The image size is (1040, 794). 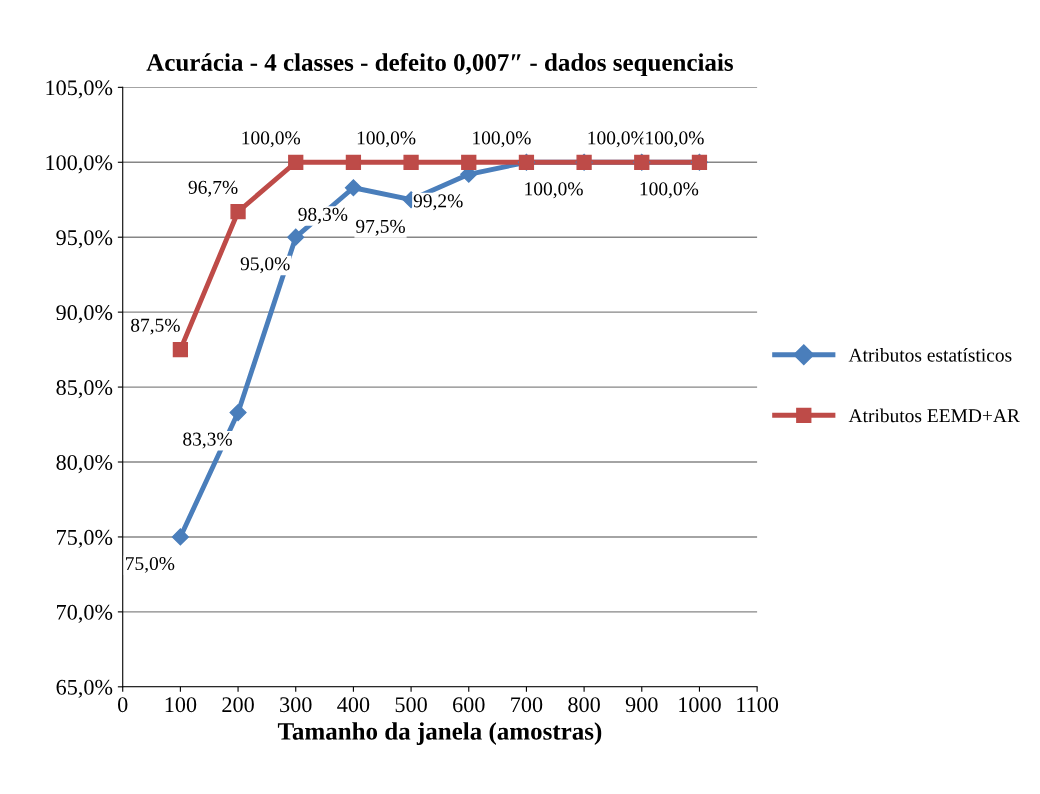 What do you see at coordinates (265, 265) in the screenshot?
I see `data-label: 95,0%` at bounding box center [265, 265].